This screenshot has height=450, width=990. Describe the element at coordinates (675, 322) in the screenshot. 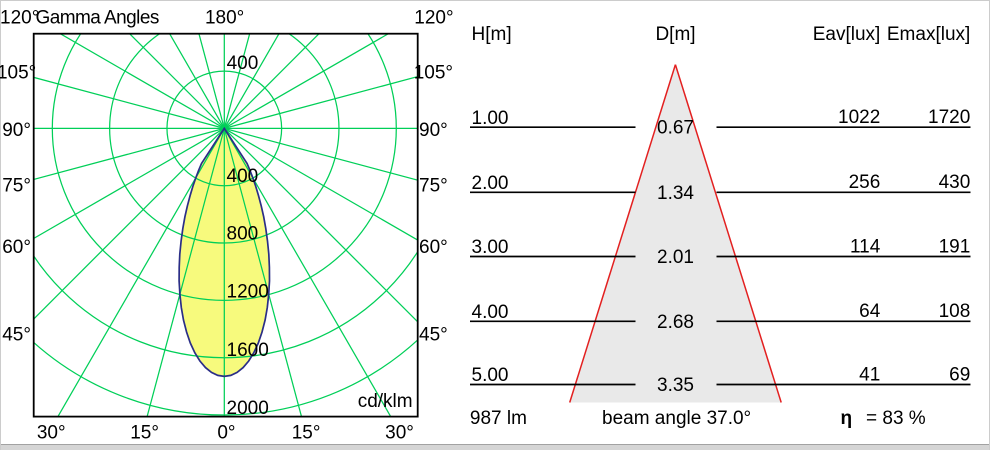

I see `svg-text: 2.68` at that location.